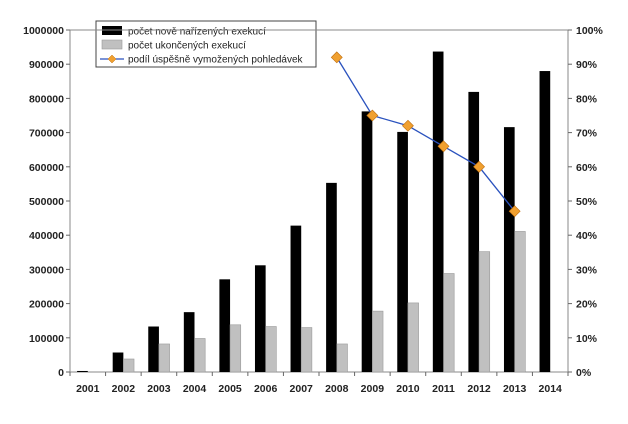 The width and height of the screenshot is (628, 424). What do you see at coordinates (230, 389) in the screenshot?
I see `x-tick-label: 2005` at bounding box center [230, 389].